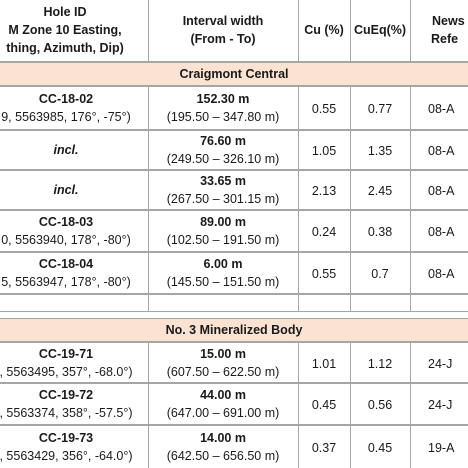  I want to click on section-row: No. 3 Mineralized Body, so click(234, 330).